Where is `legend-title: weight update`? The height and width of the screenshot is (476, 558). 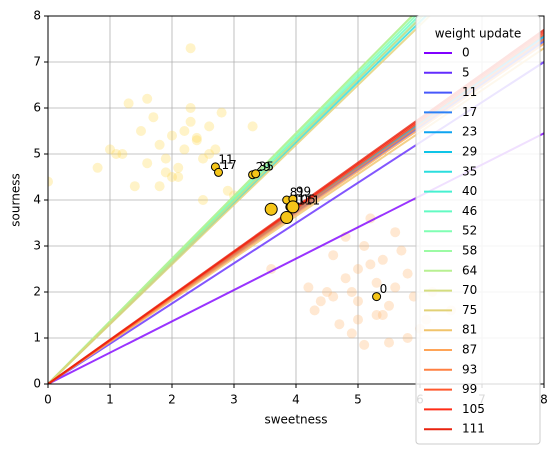
legend-title: weight update is located at coordinates (478, 34).